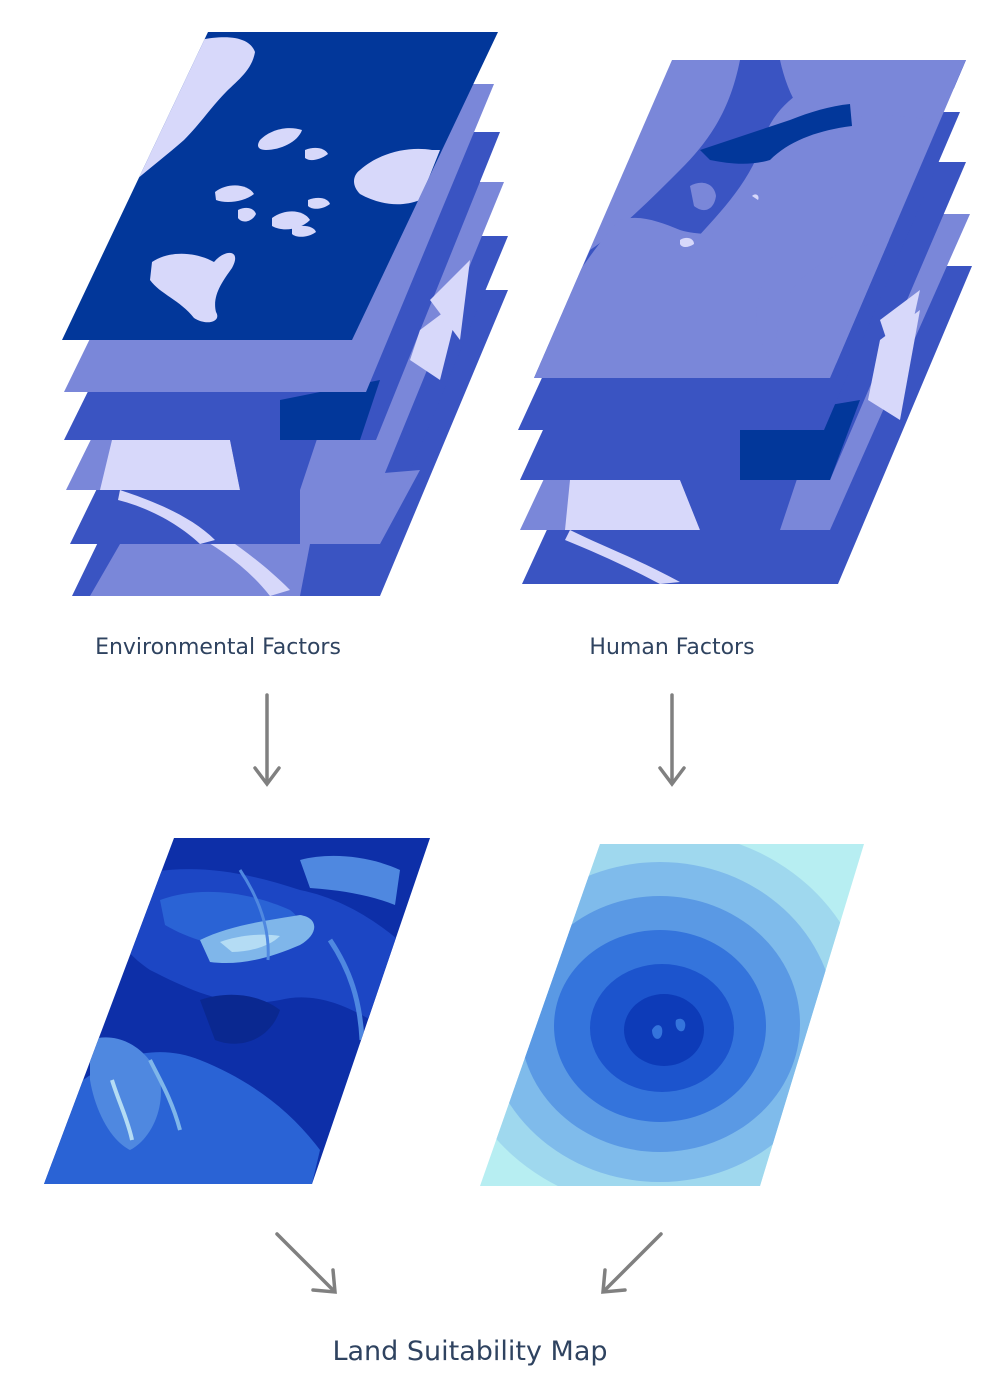 This screenshot has height=1392, width=1000. What do you see at coordinates (469, 1351) in the screenshot?
I see `land-suitability-map-label: Land Suitability Map` at bounding box center [469, 1351].